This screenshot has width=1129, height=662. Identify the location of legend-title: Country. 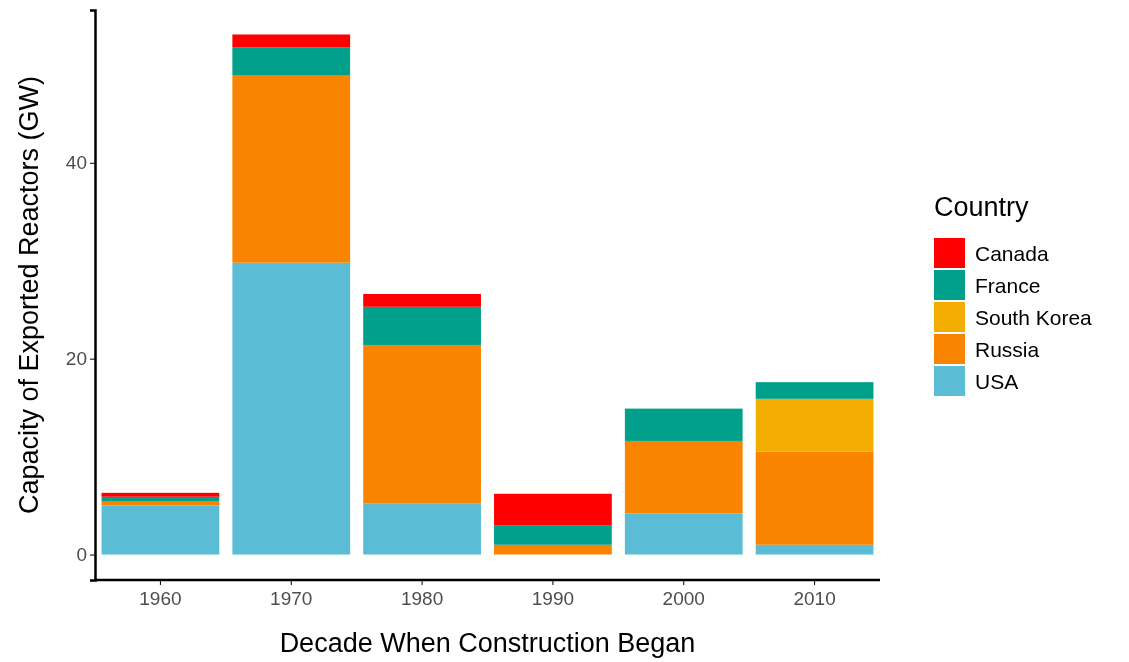
(982, 207).